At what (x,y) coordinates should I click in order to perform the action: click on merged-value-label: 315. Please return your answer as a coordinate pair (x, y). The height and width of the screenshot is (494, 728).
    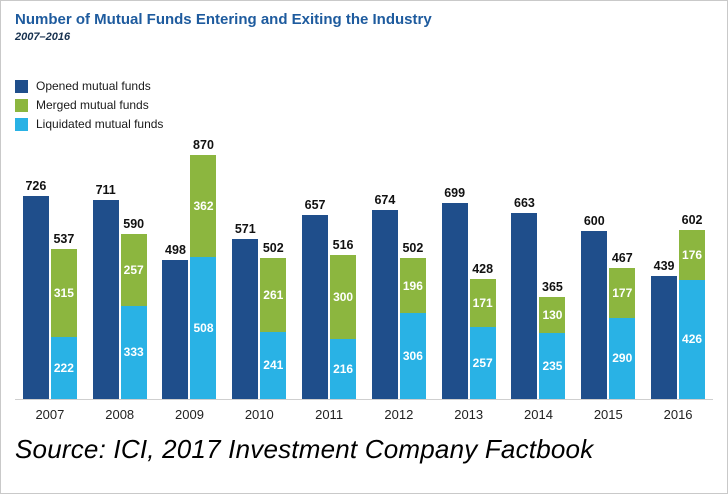
    Looking at the image, I should click on (63, 292).